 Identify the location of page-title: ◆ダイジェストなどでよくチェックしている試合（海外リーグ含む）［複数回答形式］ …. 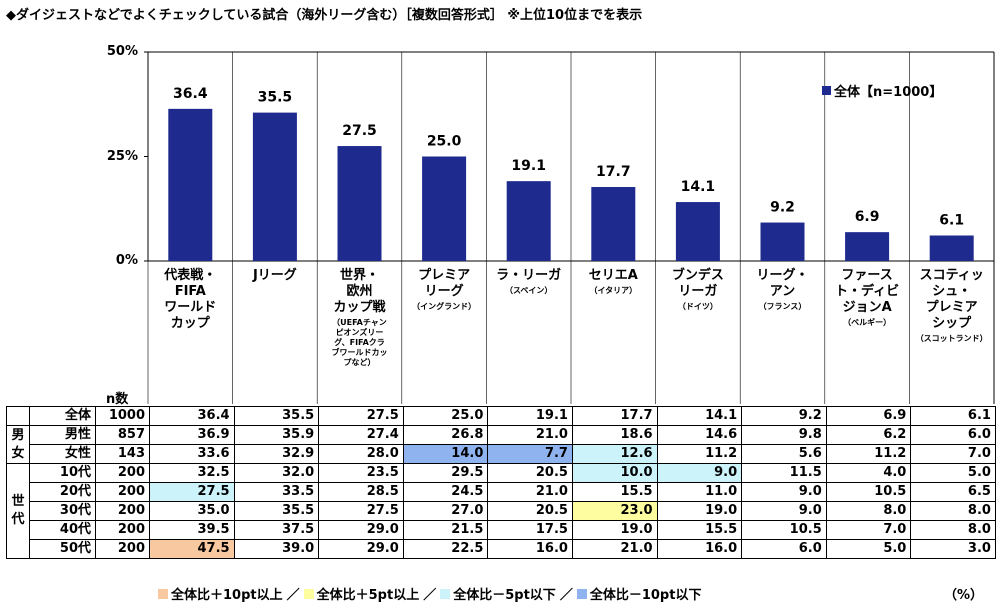
(324, 15).